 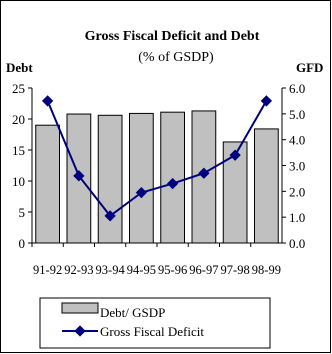 I want to click on right-tick-label: 0.0, so click(x=297, y=243).